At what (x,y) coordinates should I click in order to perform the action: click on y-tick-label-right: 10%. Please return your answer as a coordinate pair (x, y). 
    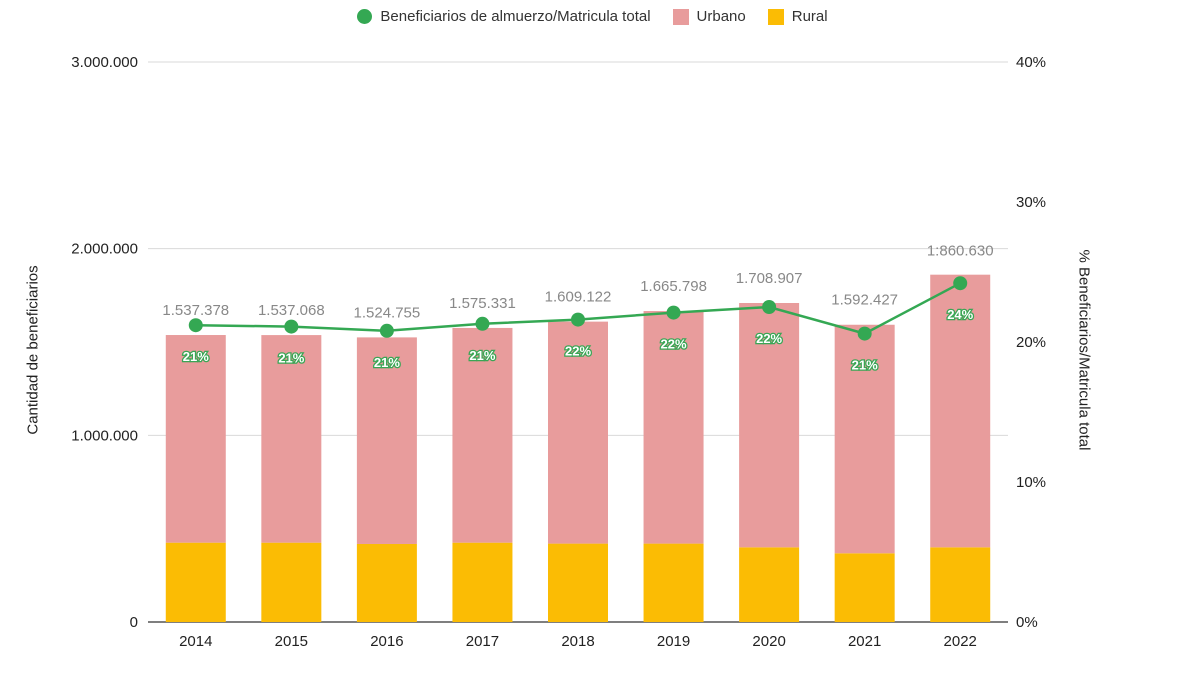
    Looking at the image, I should click on (1031, 482).